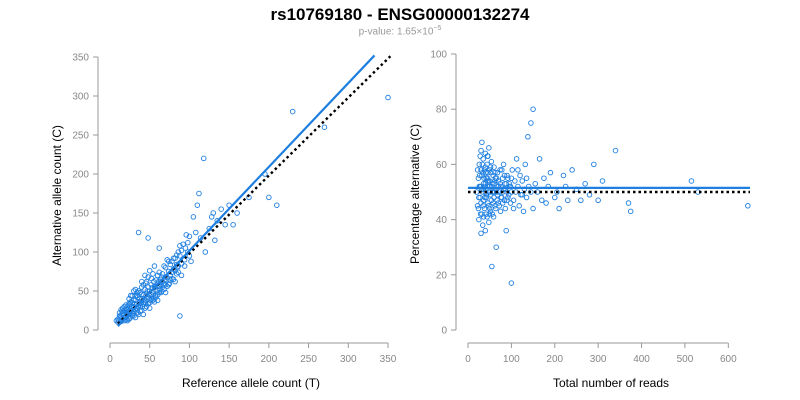 This screenshot has width=800, height=400. Describe the element at coordinates (84, 292) in the screenshot. I see `y-tick-label: 50` at that location.